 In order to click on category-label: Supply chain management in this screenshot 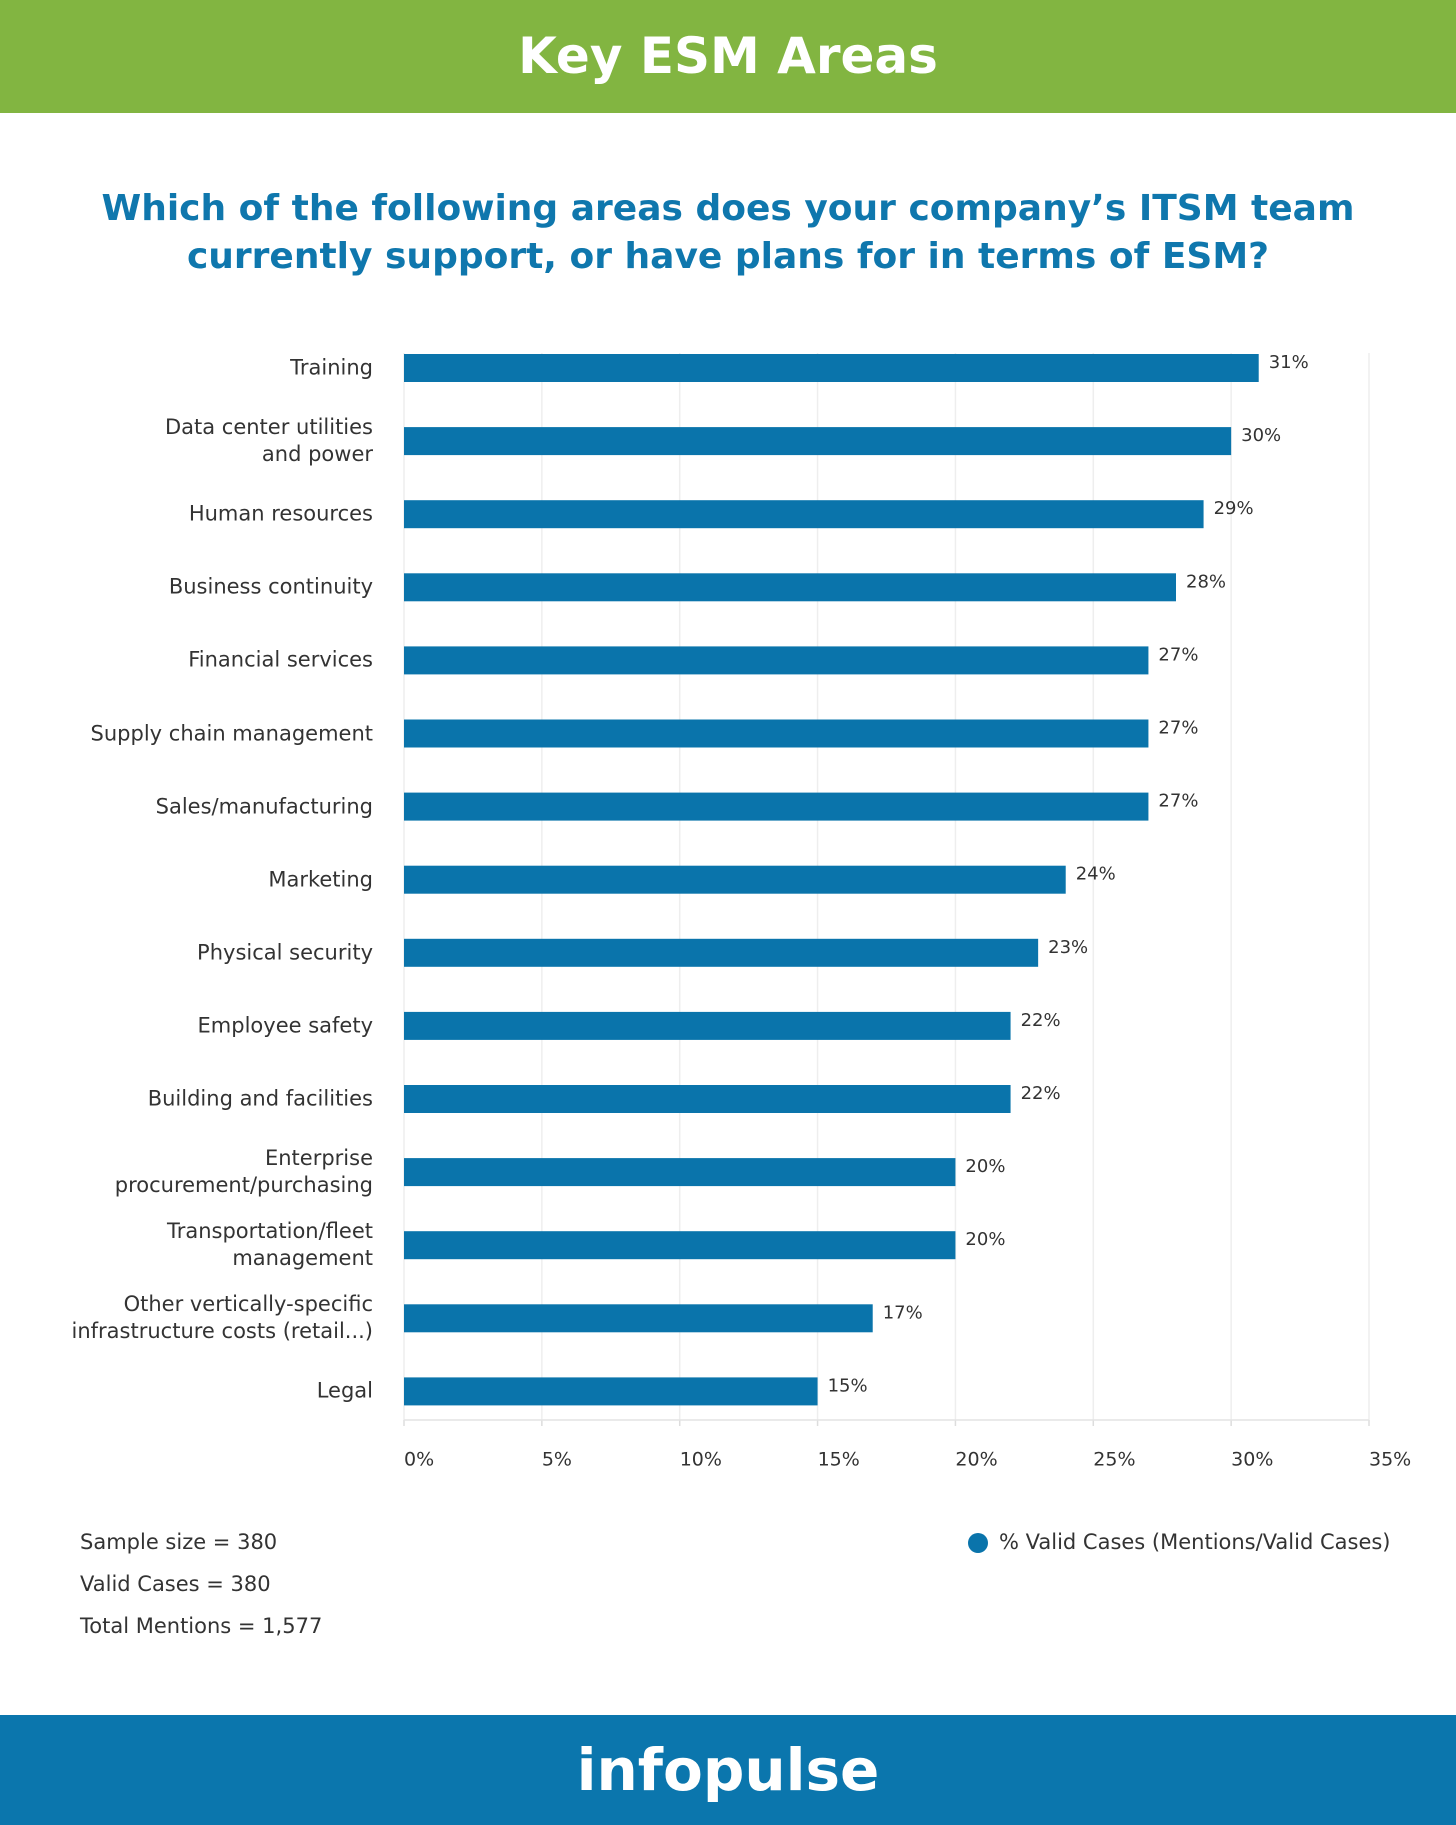, I will do `click(231, 733)`.